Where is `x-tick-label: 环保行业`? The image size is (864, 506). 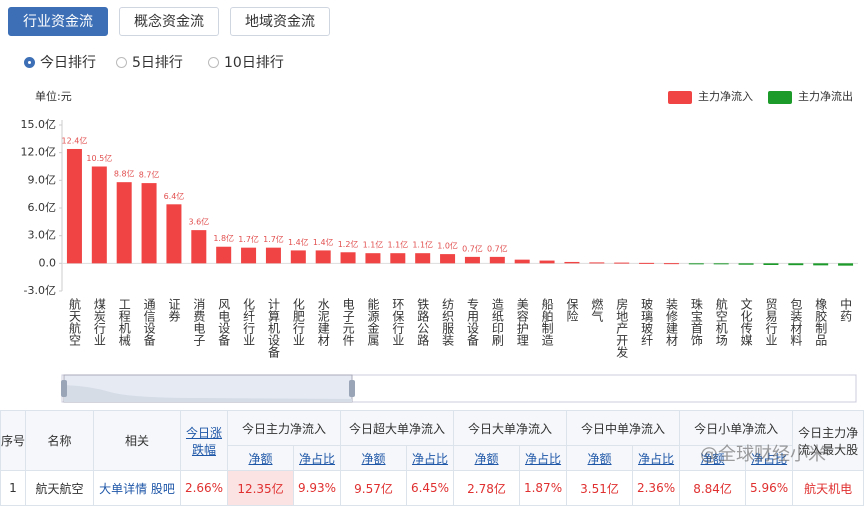
x-tick-label: 环保行业 is located at coordinates (398, 322).